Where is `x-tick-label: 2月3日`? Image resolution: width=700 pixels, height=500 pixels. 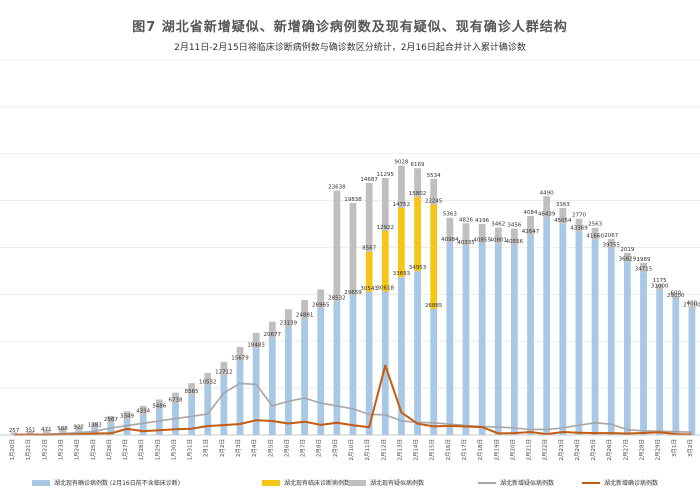 x-tick-label: 2月3日 is located at coordinates (238, 448).